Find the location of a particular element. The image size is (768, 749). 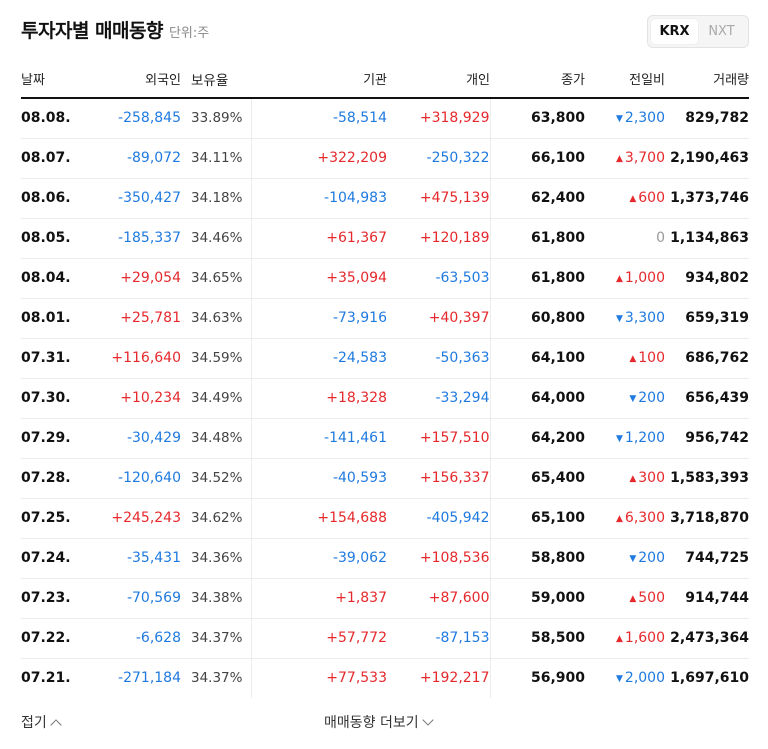

market-toggle-krx: KRX is located at coordinates (674, 31).